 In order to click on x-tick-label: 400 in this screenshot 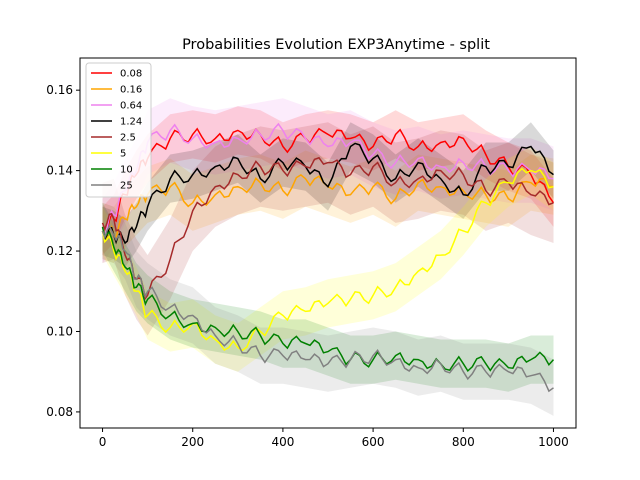, I will do `click(282, 442)`.